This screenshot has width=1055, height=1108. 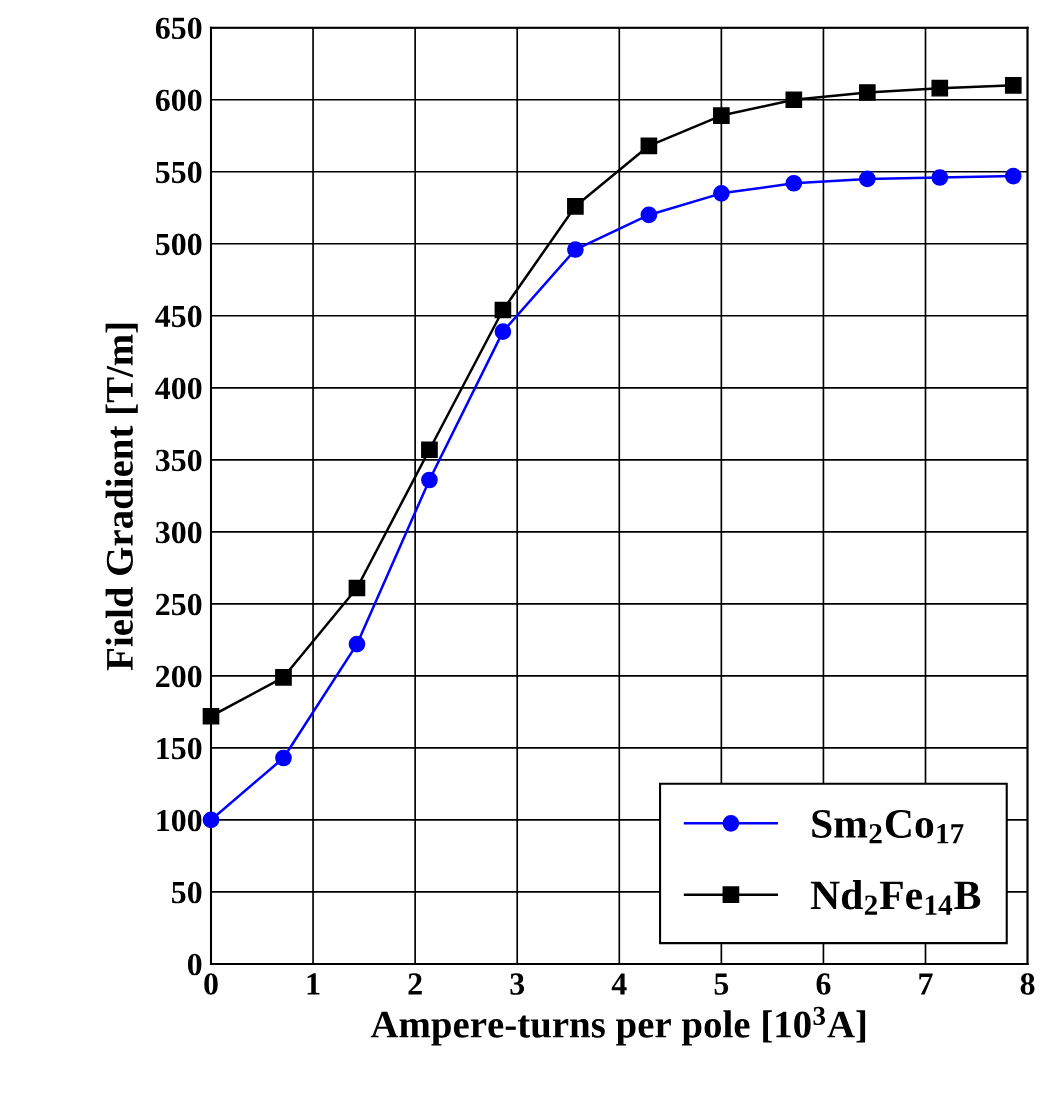 I want to click on x-tick-label: 2, so click(x=415, y=984).